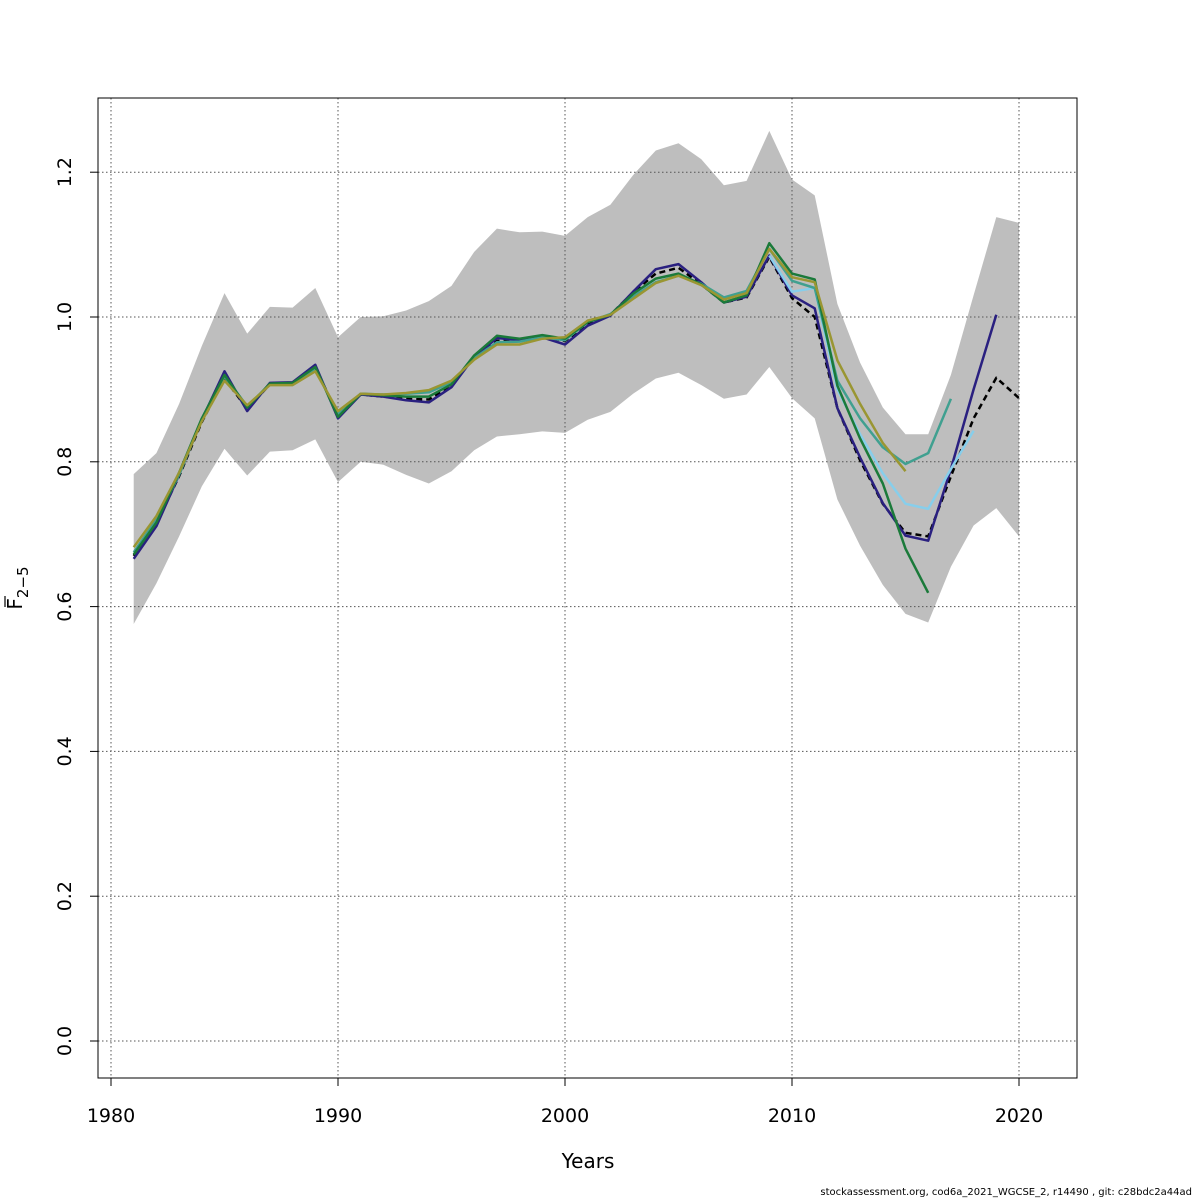 Image resolution: width=1200 pixels, height=1200 pixels. I want to click on y-tick-label: 0.4, so click(65, 751).